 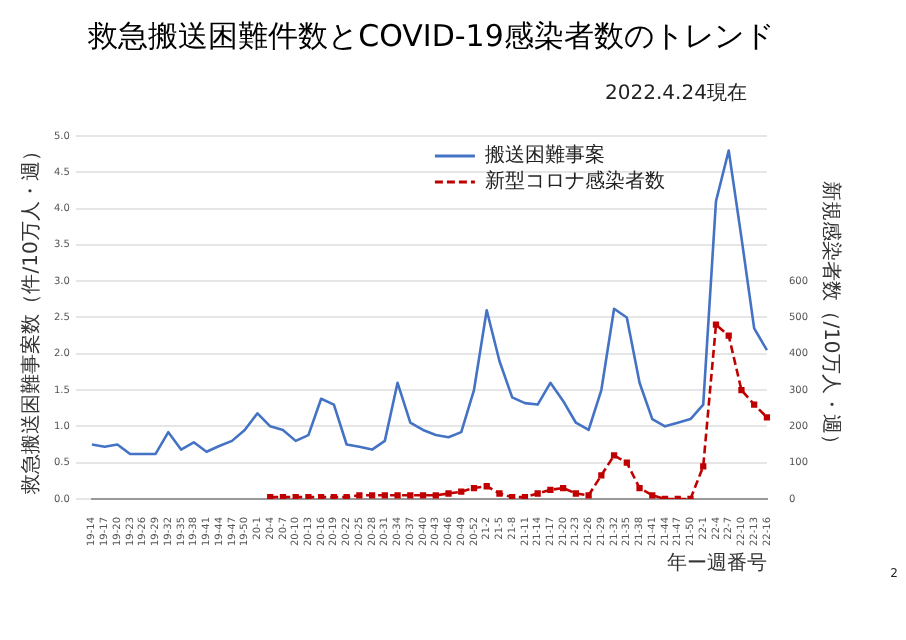 What do you see at coordinates (676, 93) in the screenshot?
I see `text: 2022.4.24現在` at bounding box center [676, 93].